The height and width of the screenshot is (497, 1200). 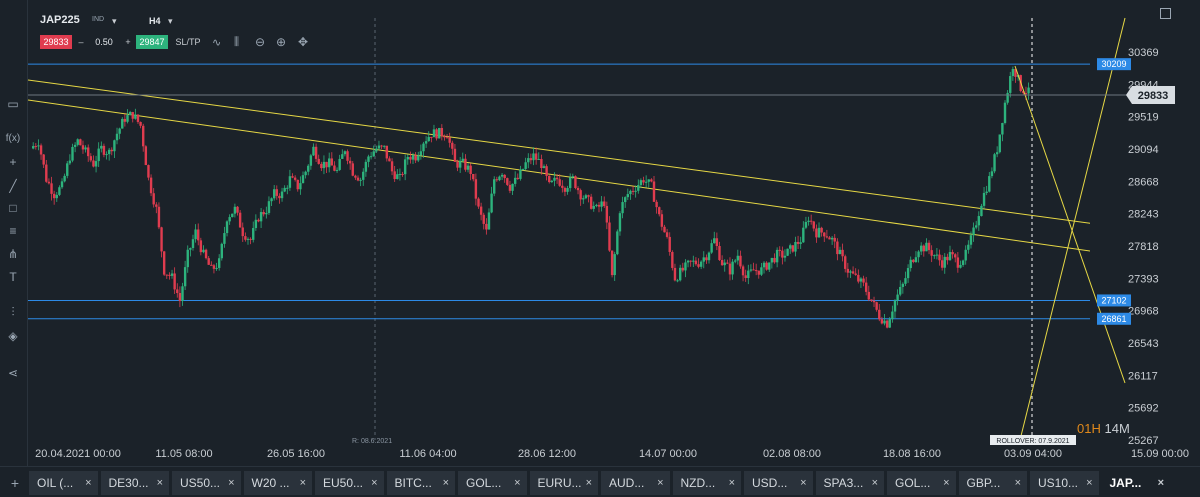 I want to click on y-tick-label: 29519, so click(x=1143, y=118).